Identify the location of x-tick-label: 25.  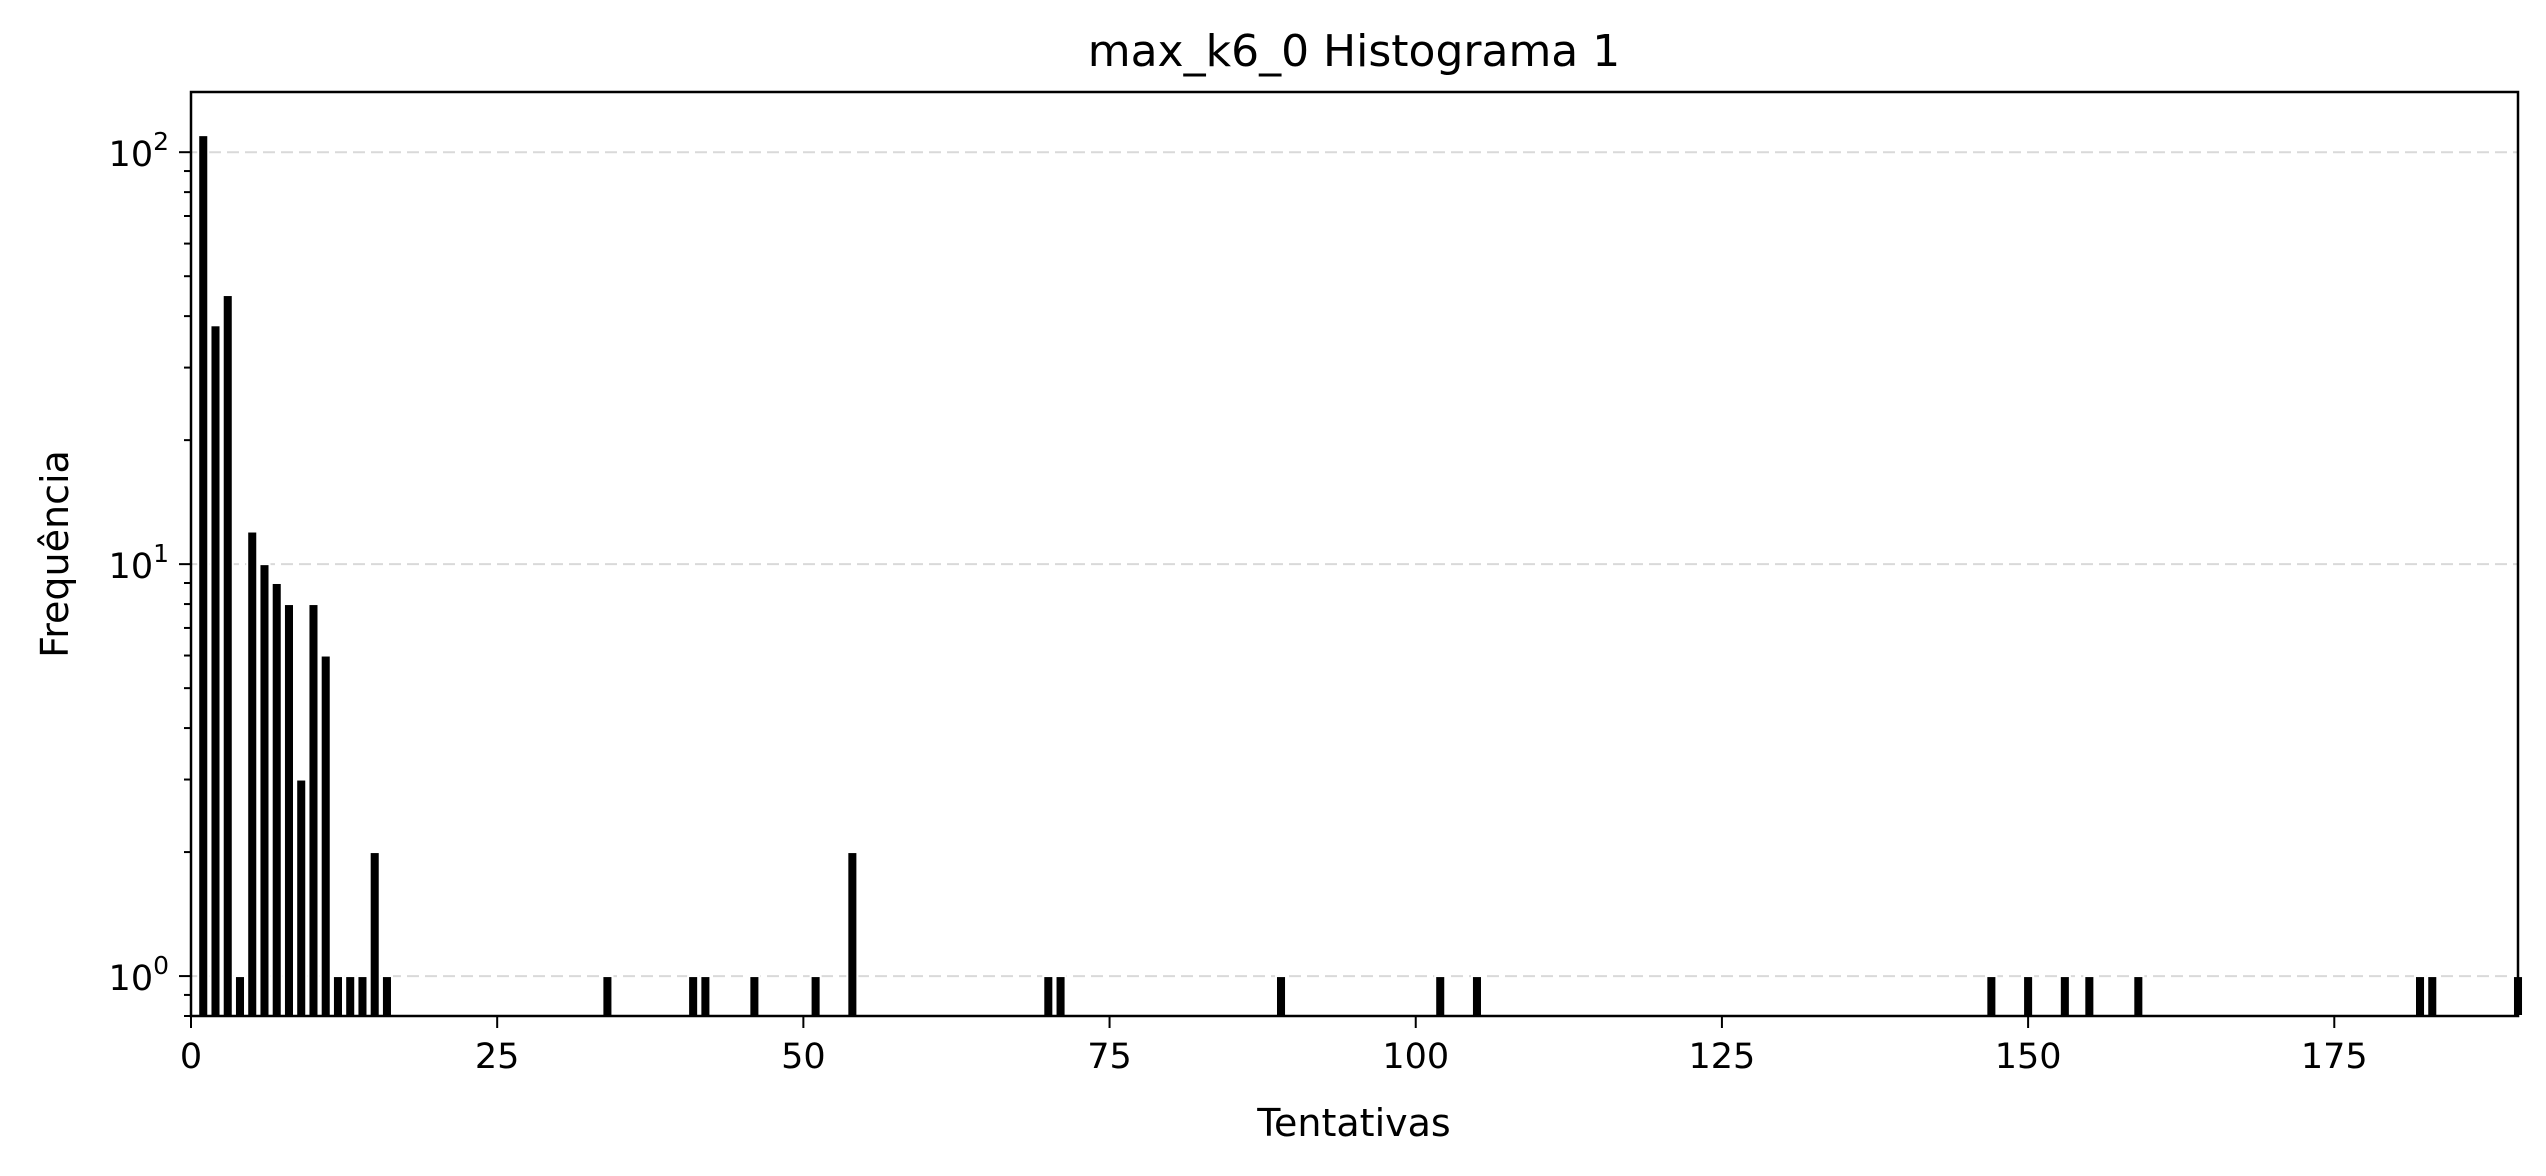
(497, 1057).